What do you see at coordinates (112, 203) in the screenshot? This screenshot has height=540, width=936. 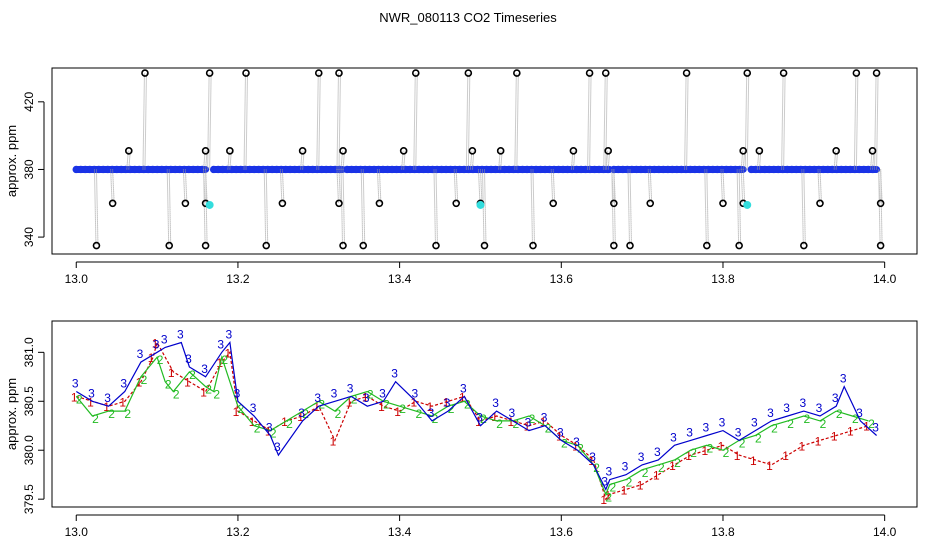 I see `mid-low-point` at bounding box center [112, 203].